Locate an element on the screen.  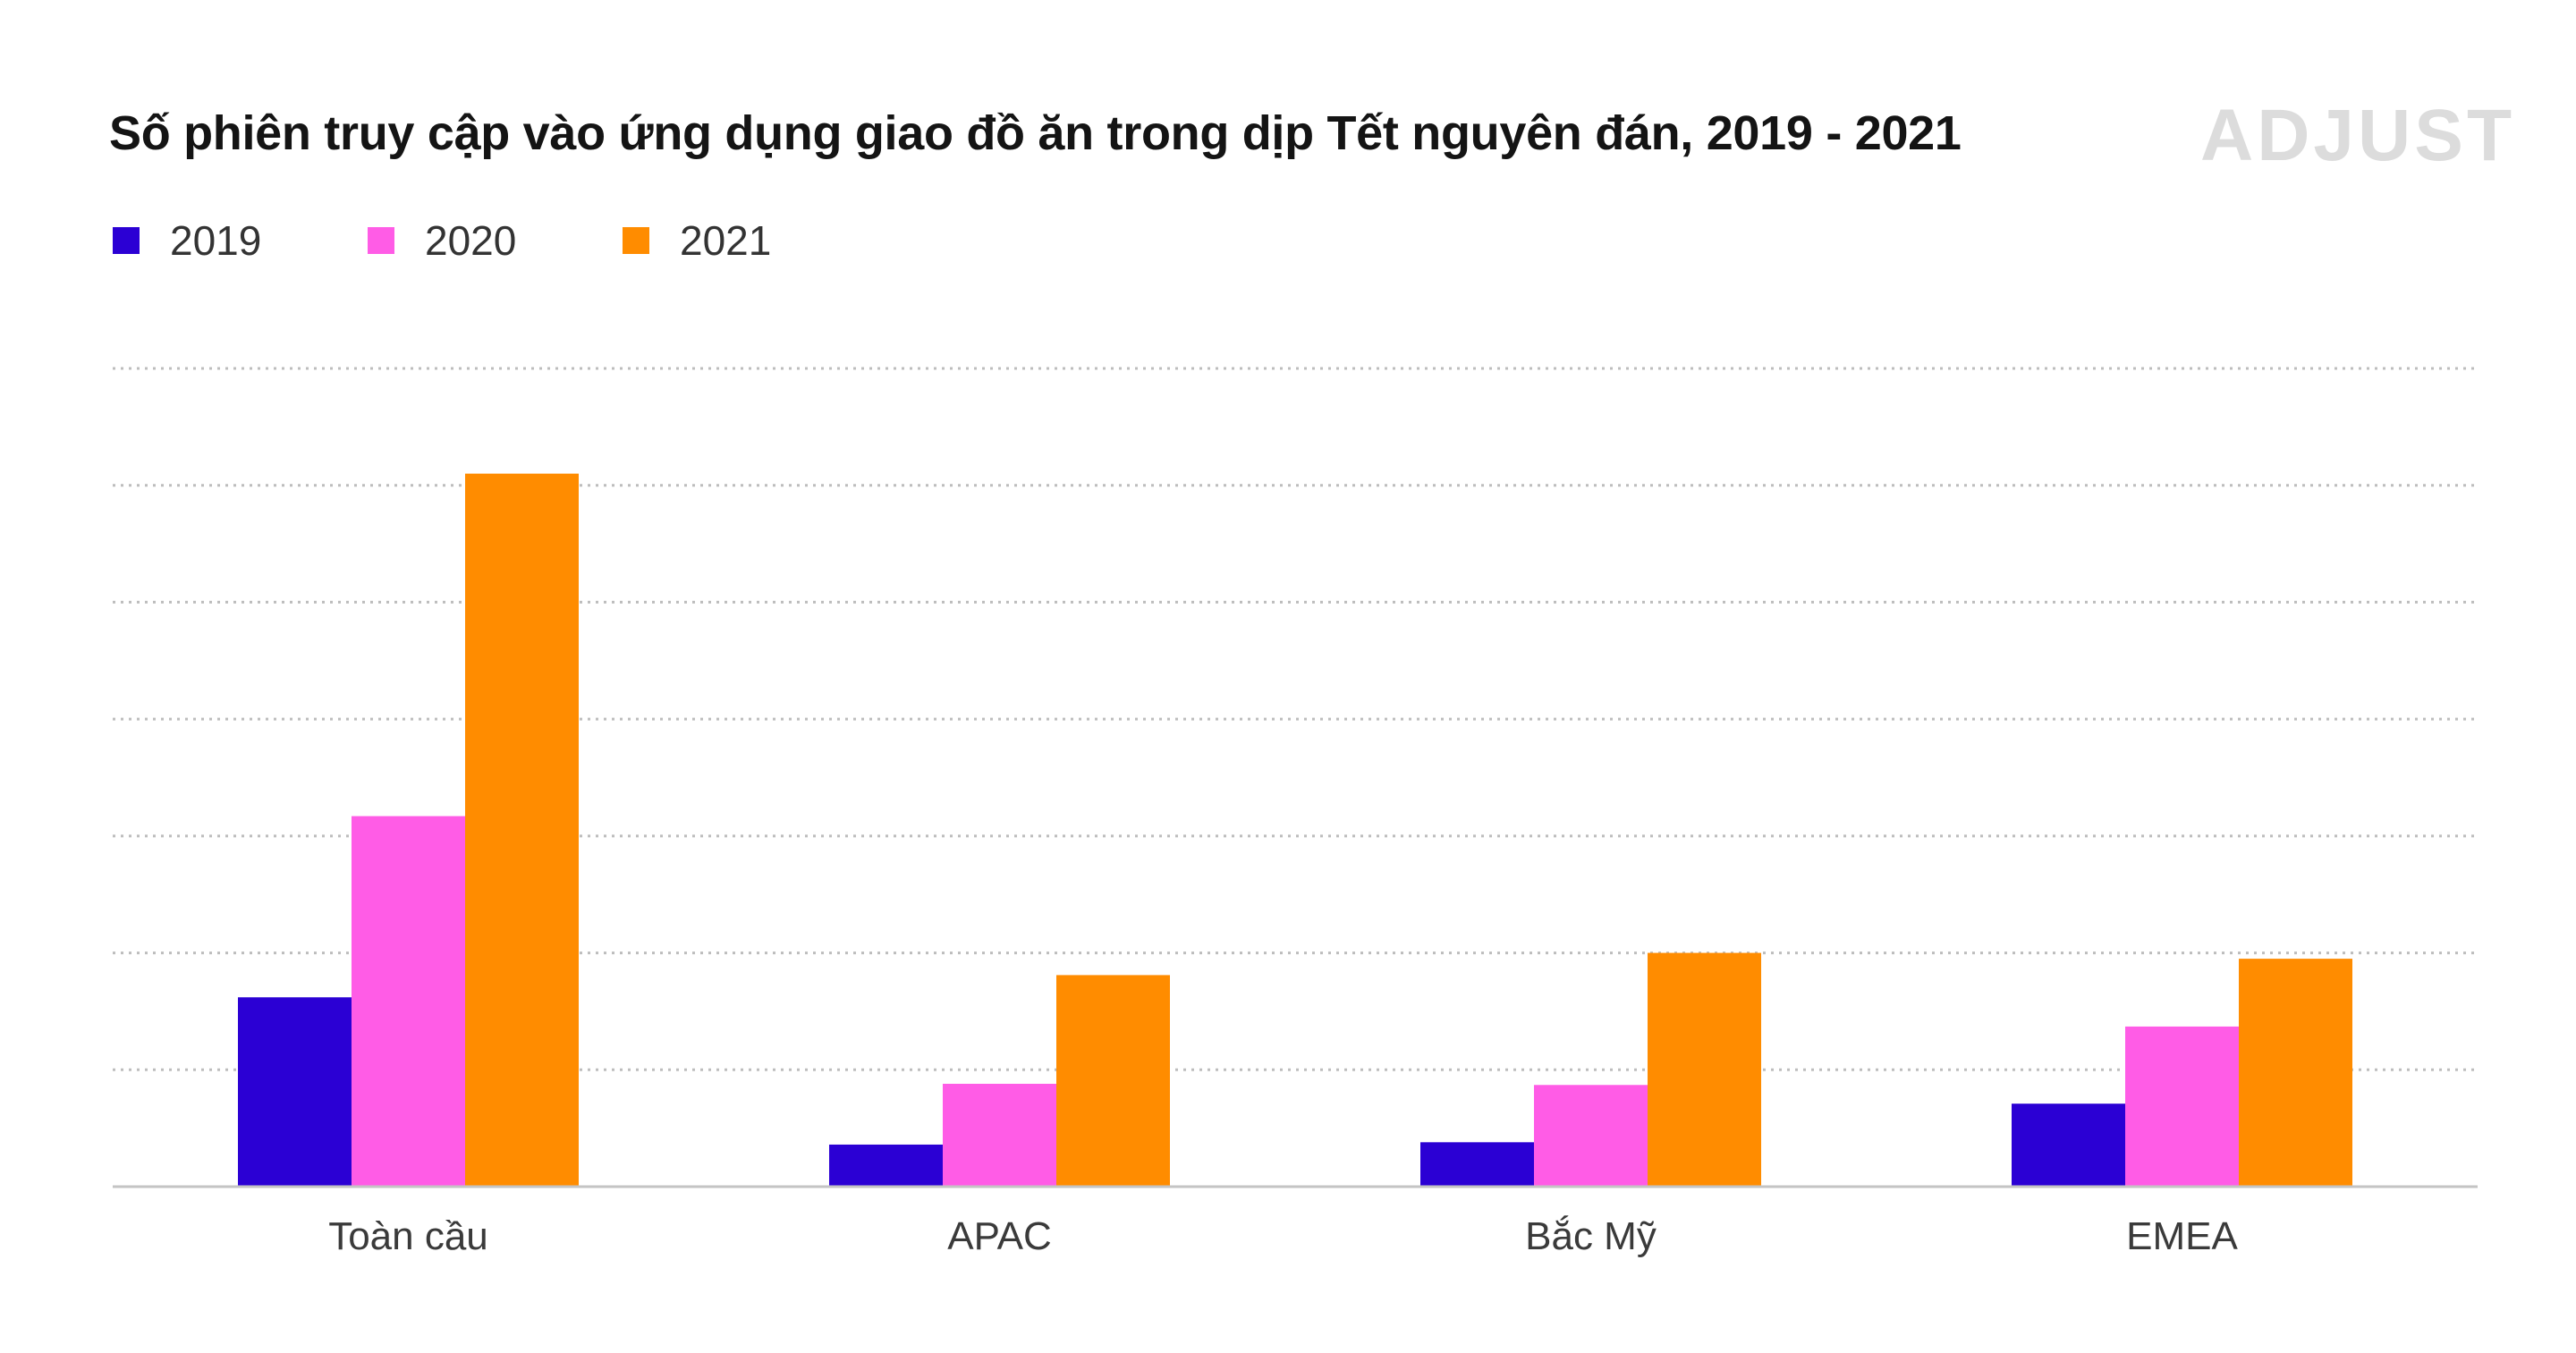
legend-label-2020: 2020 is located at coordinates (471, 240).